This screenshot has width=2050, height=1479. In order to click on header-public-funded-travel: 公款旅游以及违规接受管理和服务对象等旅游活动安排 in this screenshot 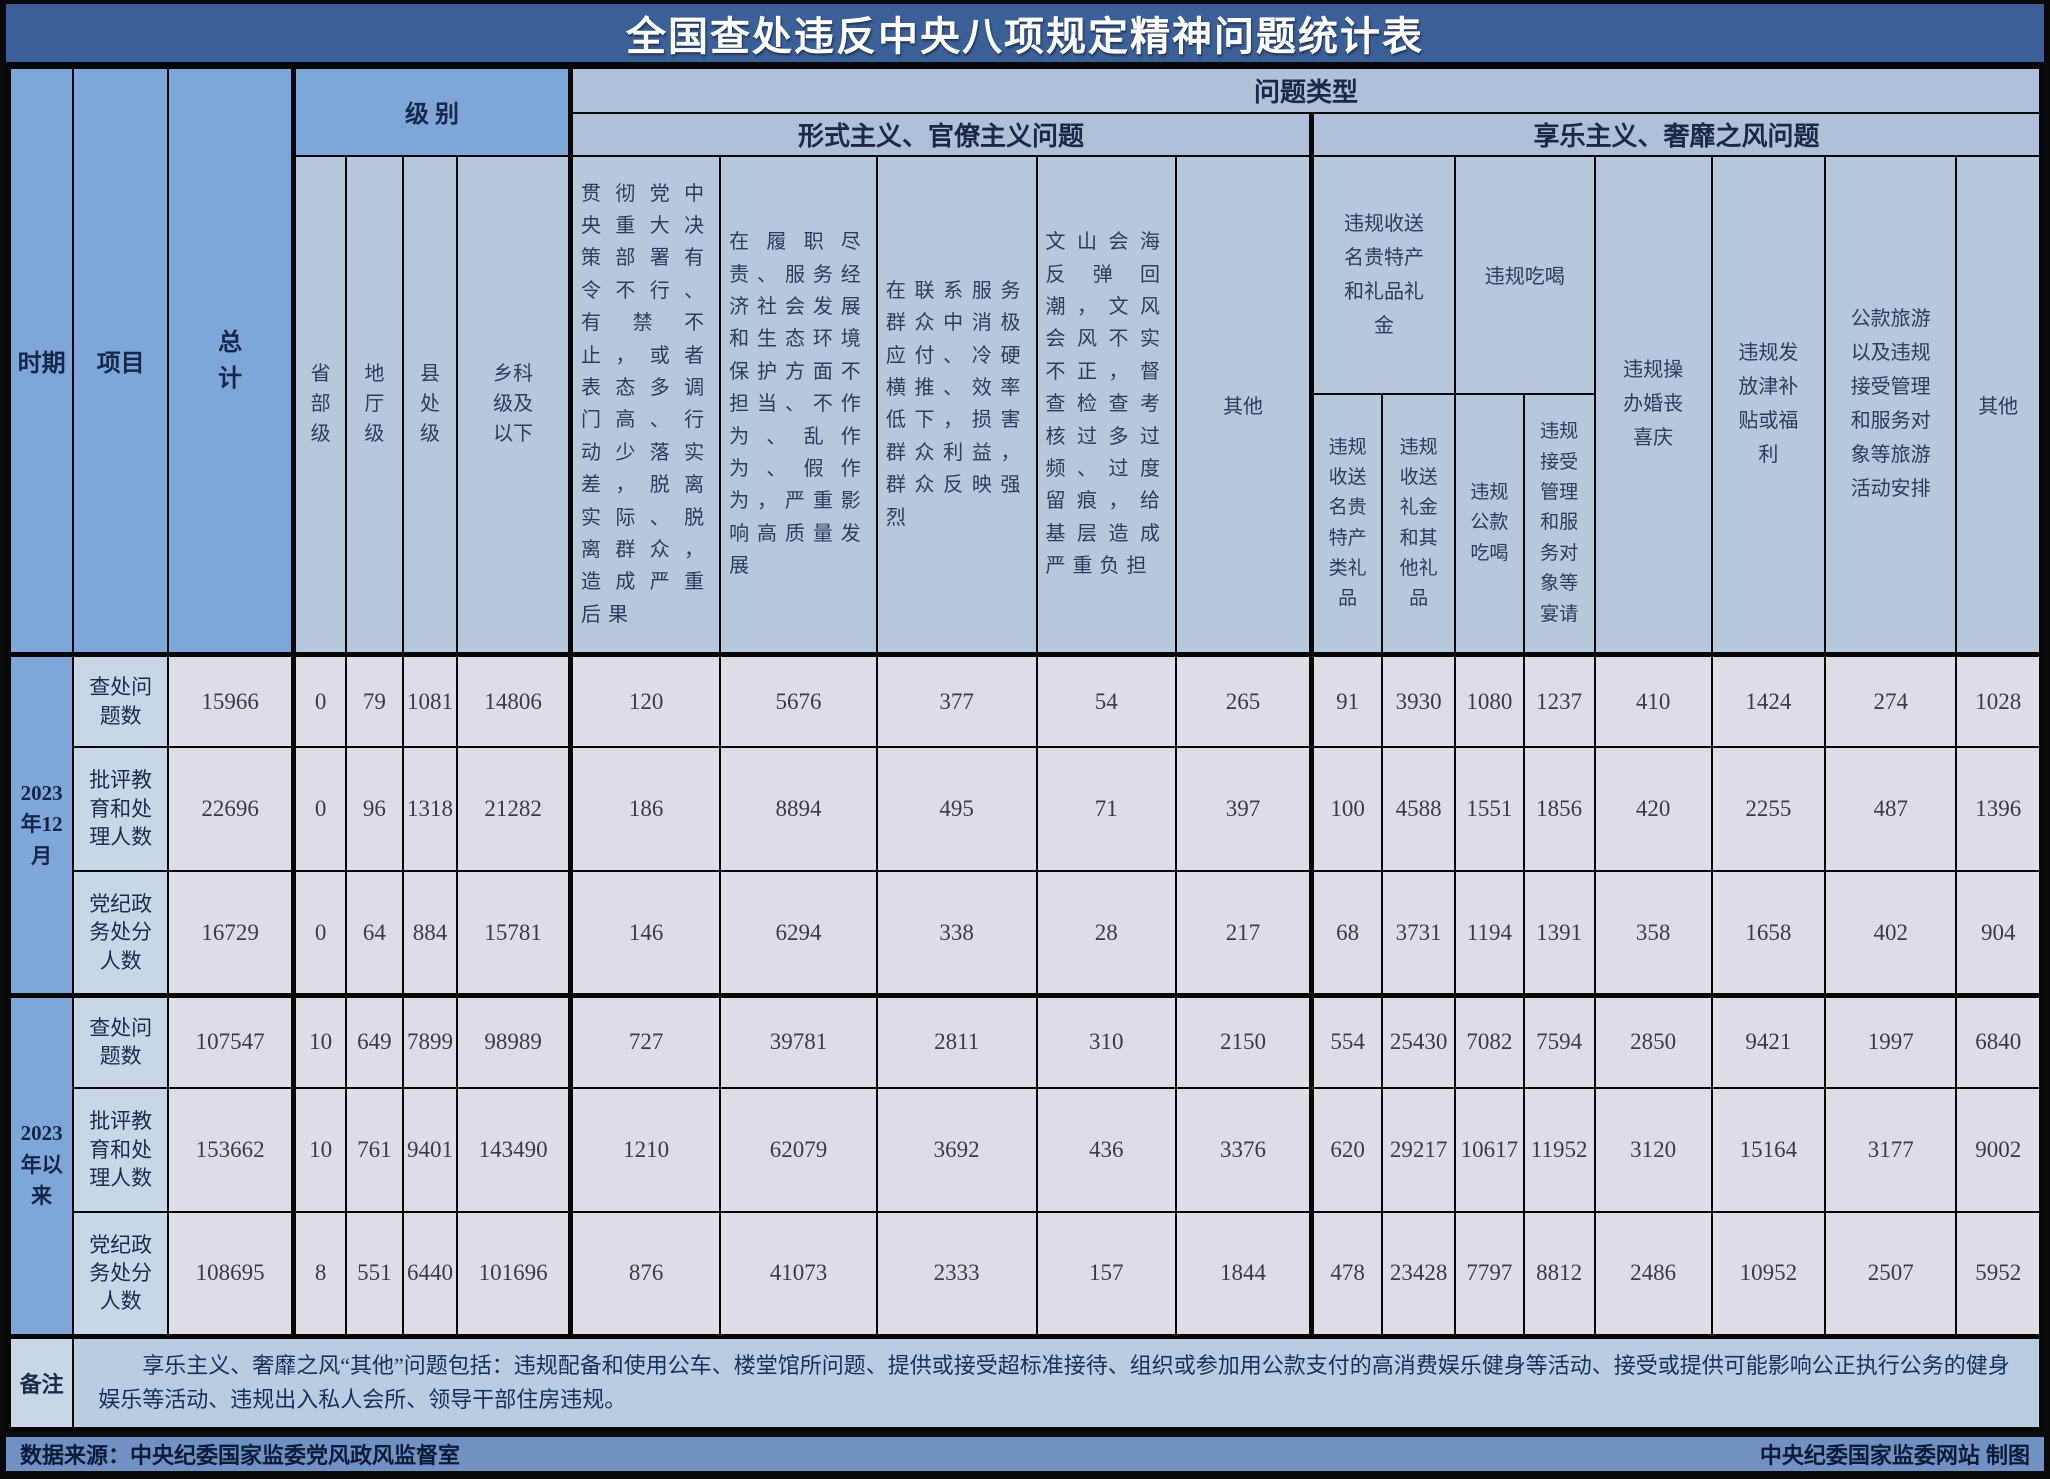, I will do `click(1890, 405)`.